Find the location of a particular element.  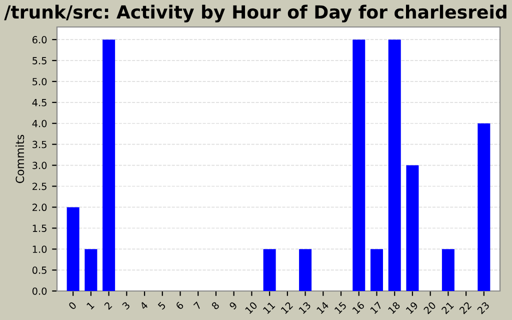

x-tick-label: 13 is located at coordinates (305, 307).